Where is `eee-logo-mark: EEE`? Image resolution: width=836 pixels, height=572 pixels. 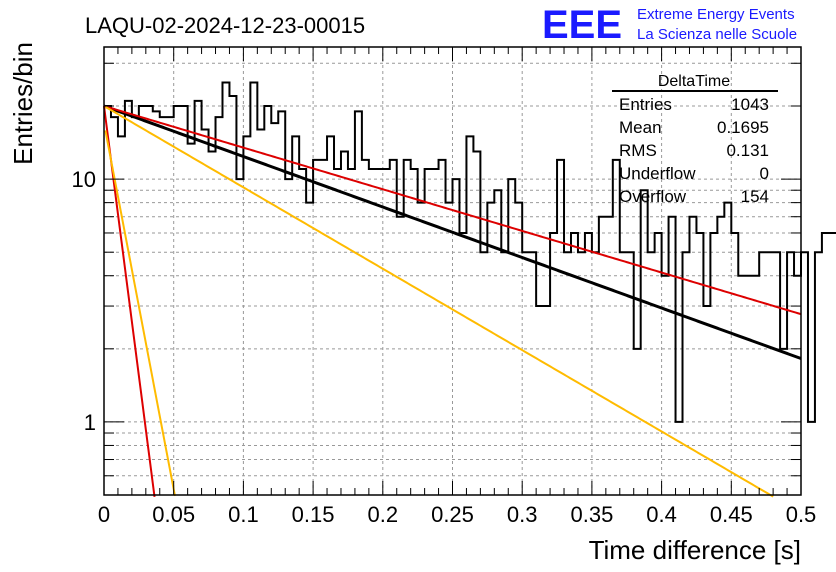
eee-logo-mark: EEE is located at coordinates (582, 25).